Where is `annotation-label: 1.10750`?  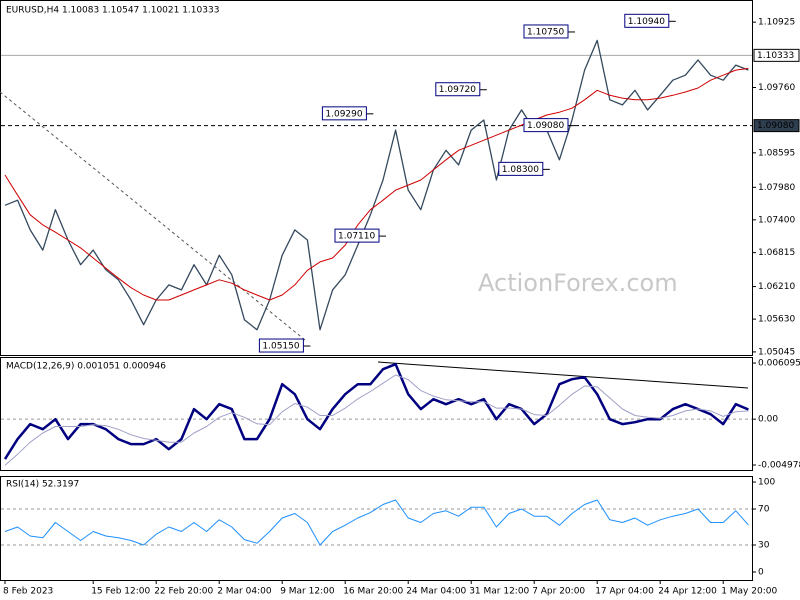 annotation-label: 1.10750 is located at coordinates (545, 32).